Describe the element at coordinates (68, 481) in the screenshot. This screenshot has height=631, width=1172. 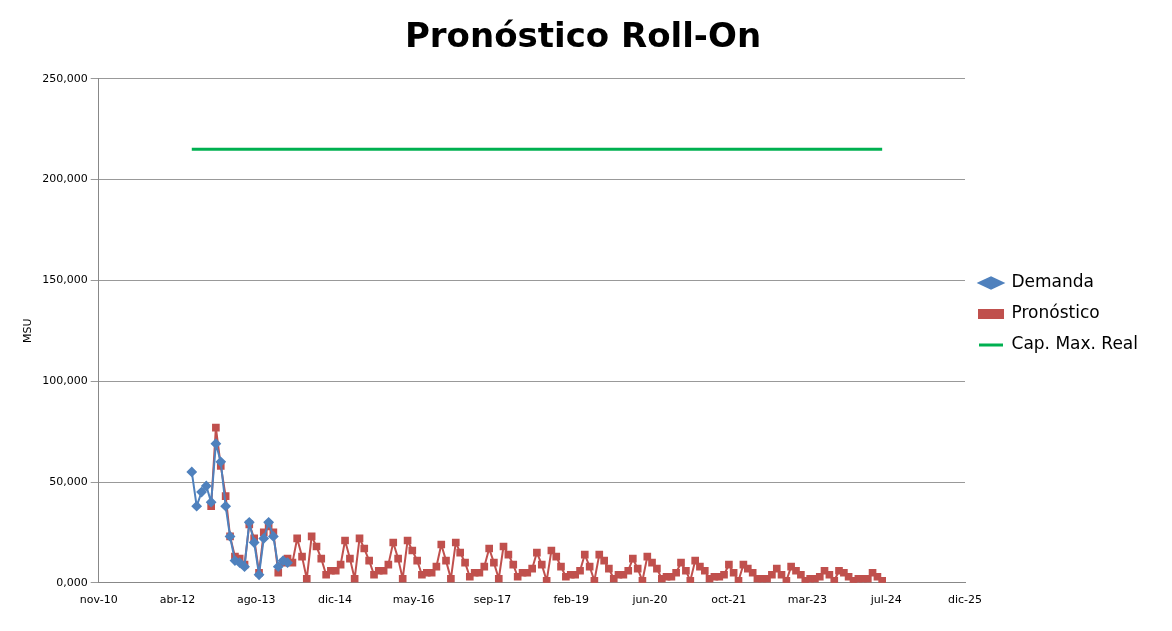
I see `y-tick-label: 50,000` at that location.